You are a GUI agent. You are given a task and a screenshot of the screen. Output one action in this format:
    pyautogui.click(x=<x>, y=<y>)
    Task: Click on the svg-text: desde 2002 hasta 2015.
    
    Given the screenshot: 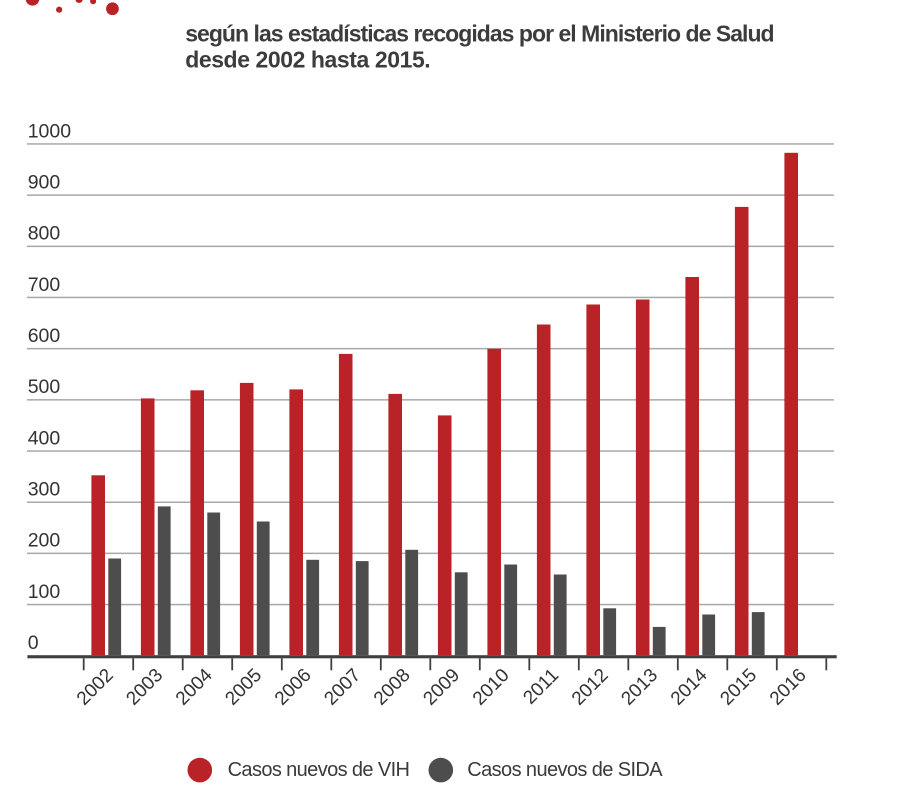 What is the action you would take?
    pyautogui.click(x=308, y=60)
    